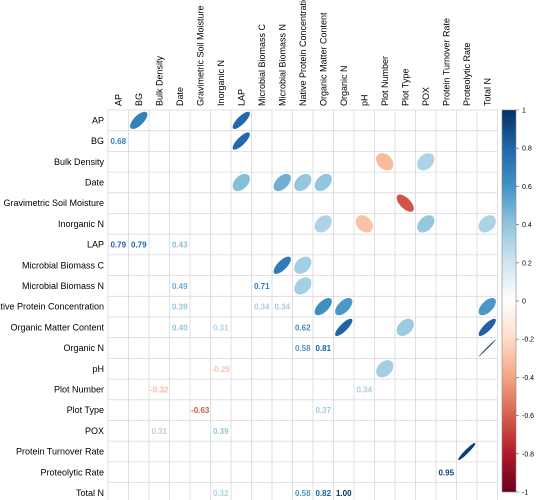 Image resolution: width=538 pixels, height=500 pixels. Describe the element at coordinates (467, 451) in the screenshot. I see `ellipse-protein-turnover-rate-proteolytic-rate` at that location.